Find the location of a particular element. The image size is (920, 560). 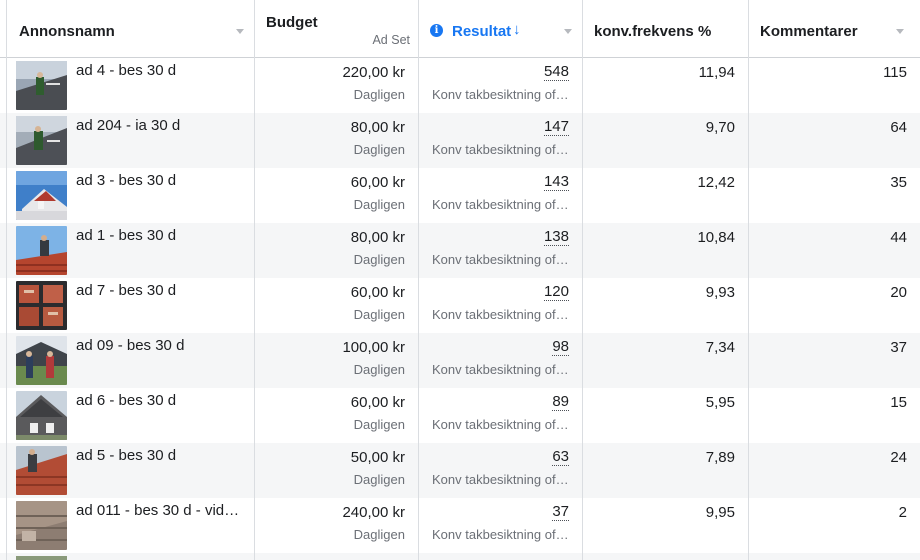

ad-name-cell: ad 3 - bes 30 d is located at coordinates (131, 195).